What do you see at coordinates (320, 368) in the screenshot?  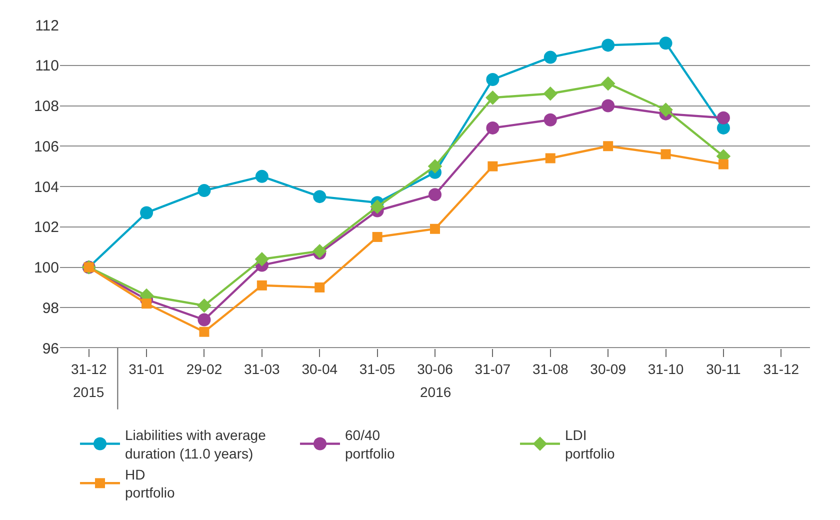 I see `x-tick-label: 30-04` at bounding box center [320, 368].